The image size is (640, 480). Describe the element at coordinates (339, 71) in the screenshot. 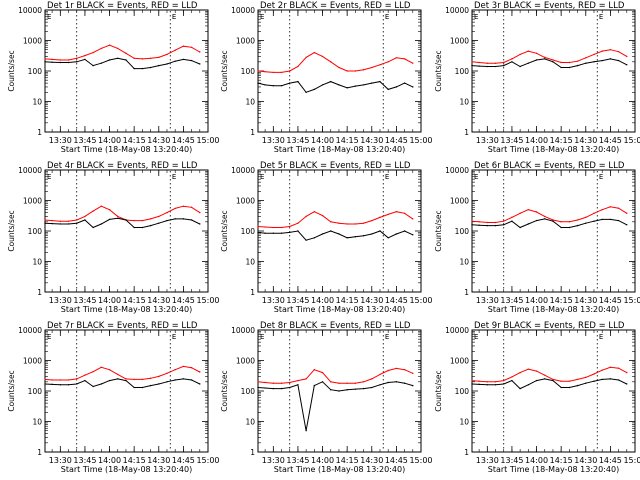

I see `plot-frame` at that location.